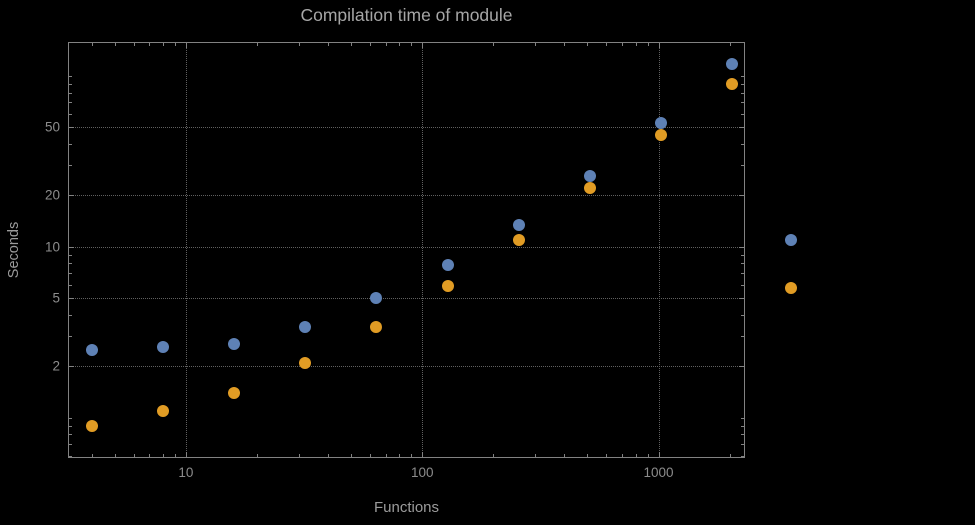  I want to click on y-tick-label: 20, so click(52, 195).